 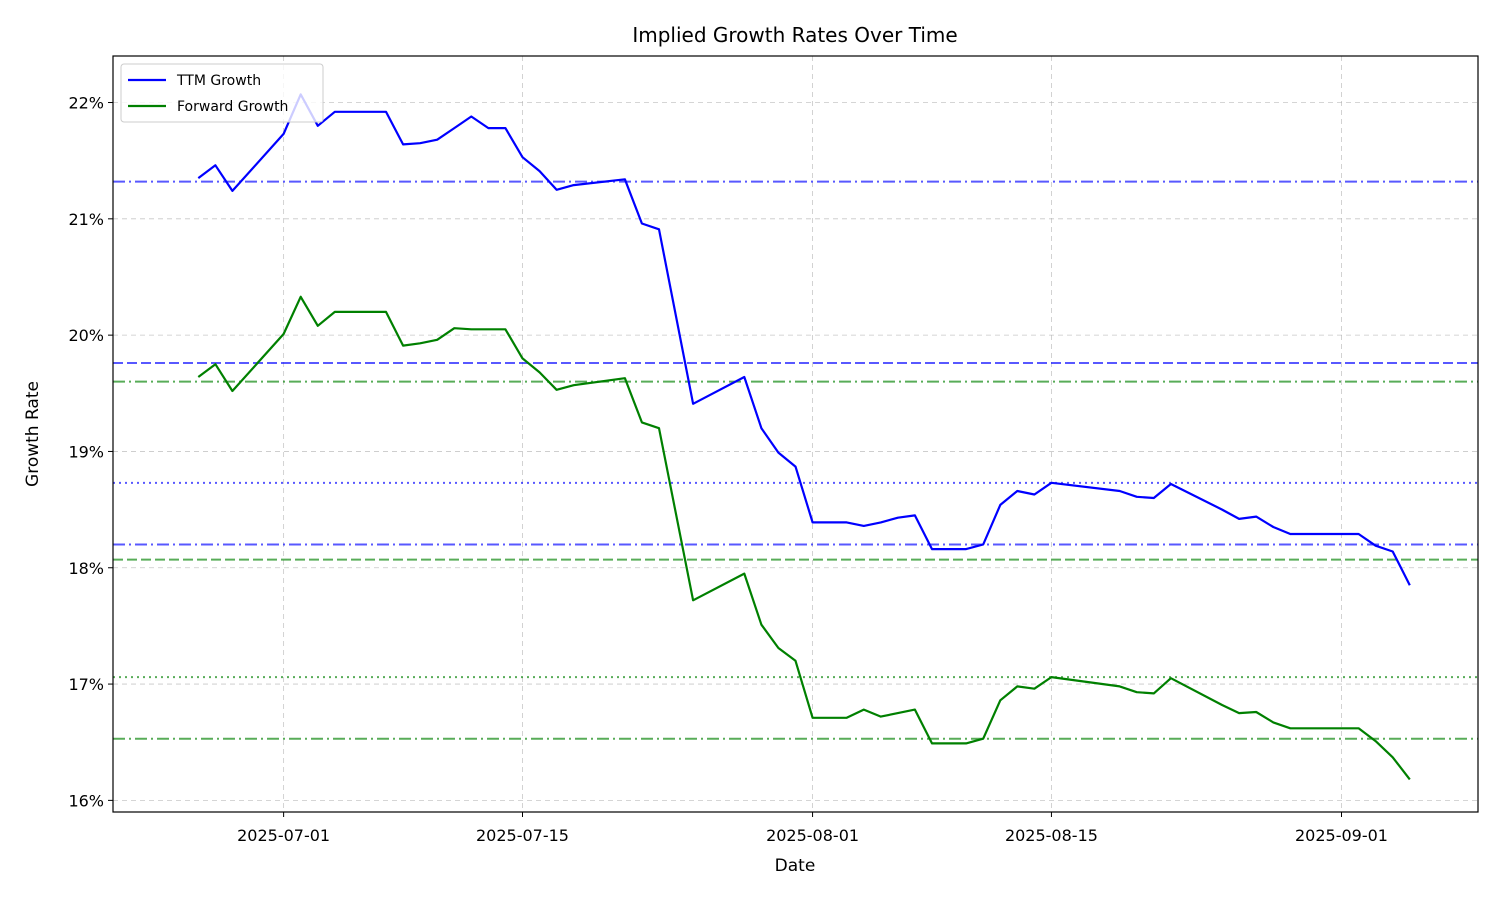 What do you see at coordinates (33, 434) in the screenshot?
I see `y-axis-label: Growth Rate` at bounding box center [33, 434].